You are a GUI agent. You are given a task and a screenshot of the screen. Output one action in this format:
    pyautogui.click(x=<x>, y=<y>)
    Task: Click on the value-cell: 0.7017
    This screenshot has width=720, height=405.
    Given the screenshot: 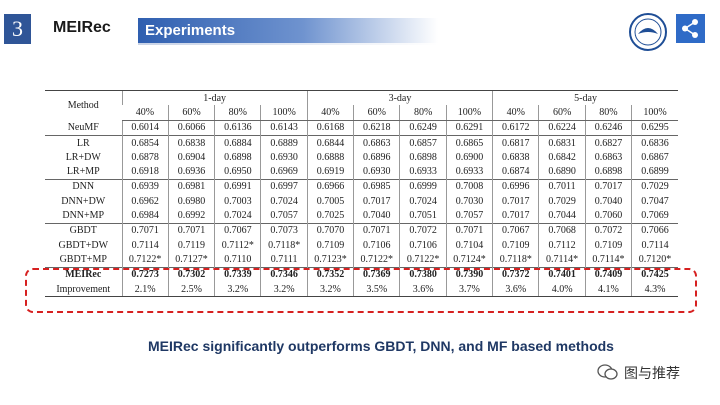 What is the action you would take?
    pyautogui.click(x=515, y=201)
    